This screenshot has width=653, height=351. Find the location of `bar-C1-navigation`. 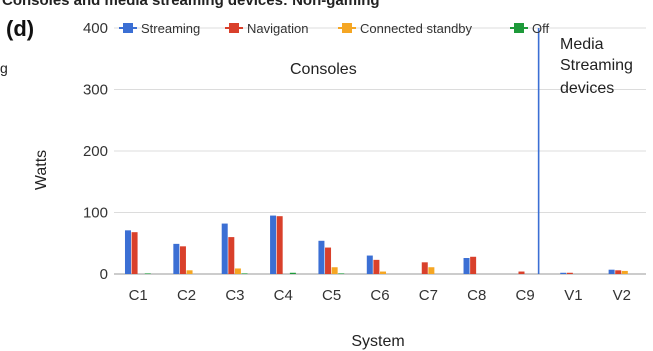

bar-C1-navigation is located at coordinates (134, 253).